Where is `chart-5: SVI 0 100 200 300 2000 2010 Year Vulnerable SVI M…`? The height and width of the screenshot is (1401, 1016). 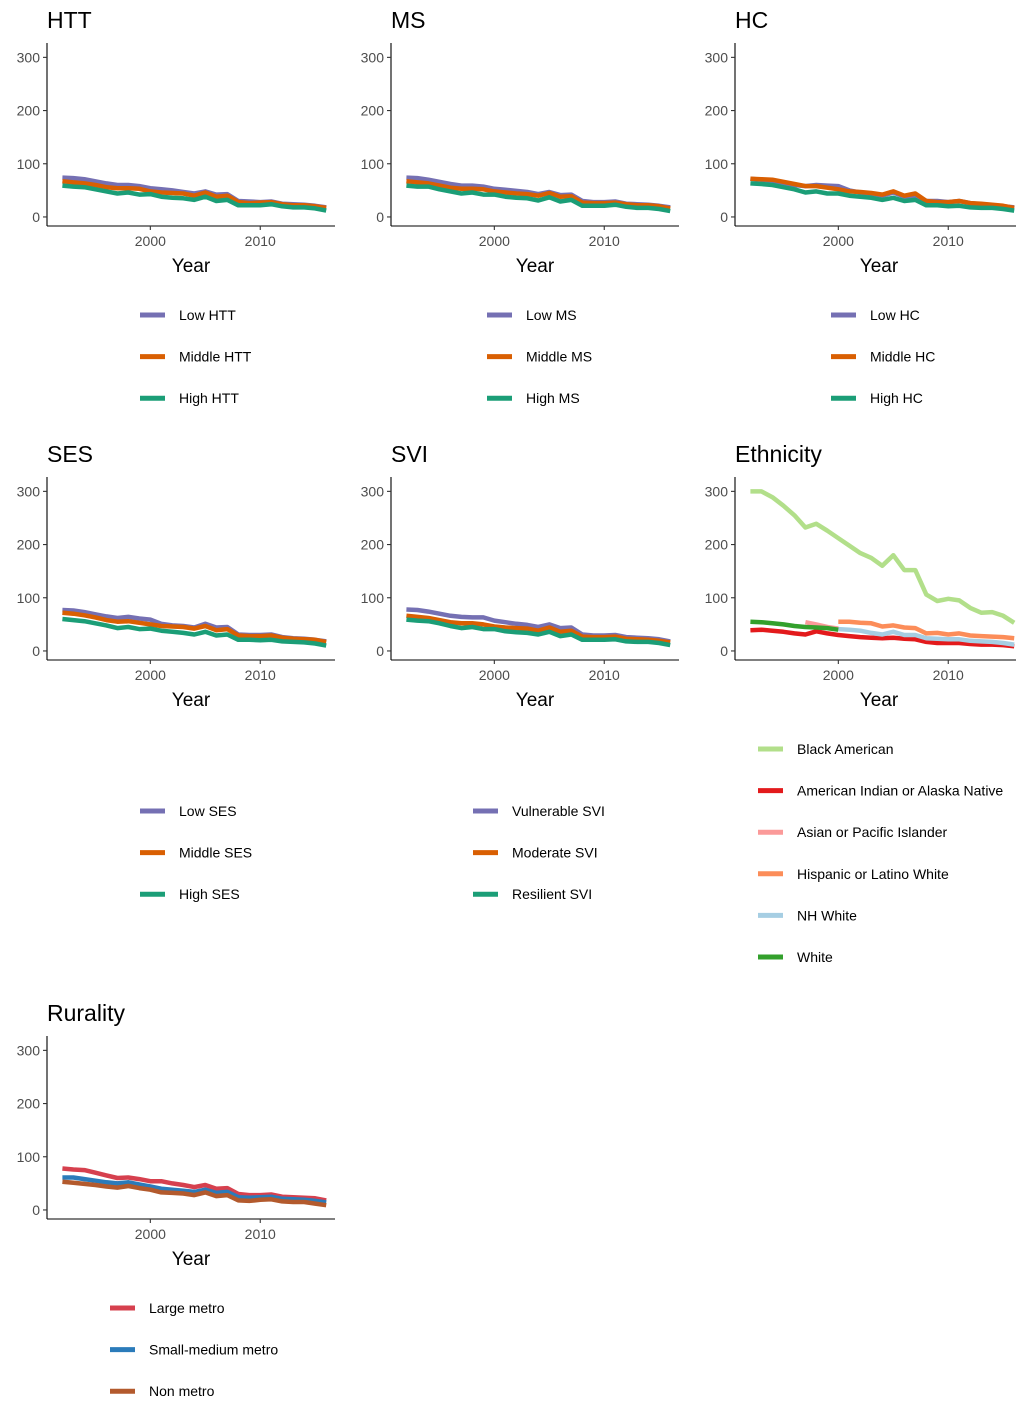
chart-5: SVI 0 100 200 300 2000 2010 Year Vulnerable SVI M… is located at coordinates (520, 671).